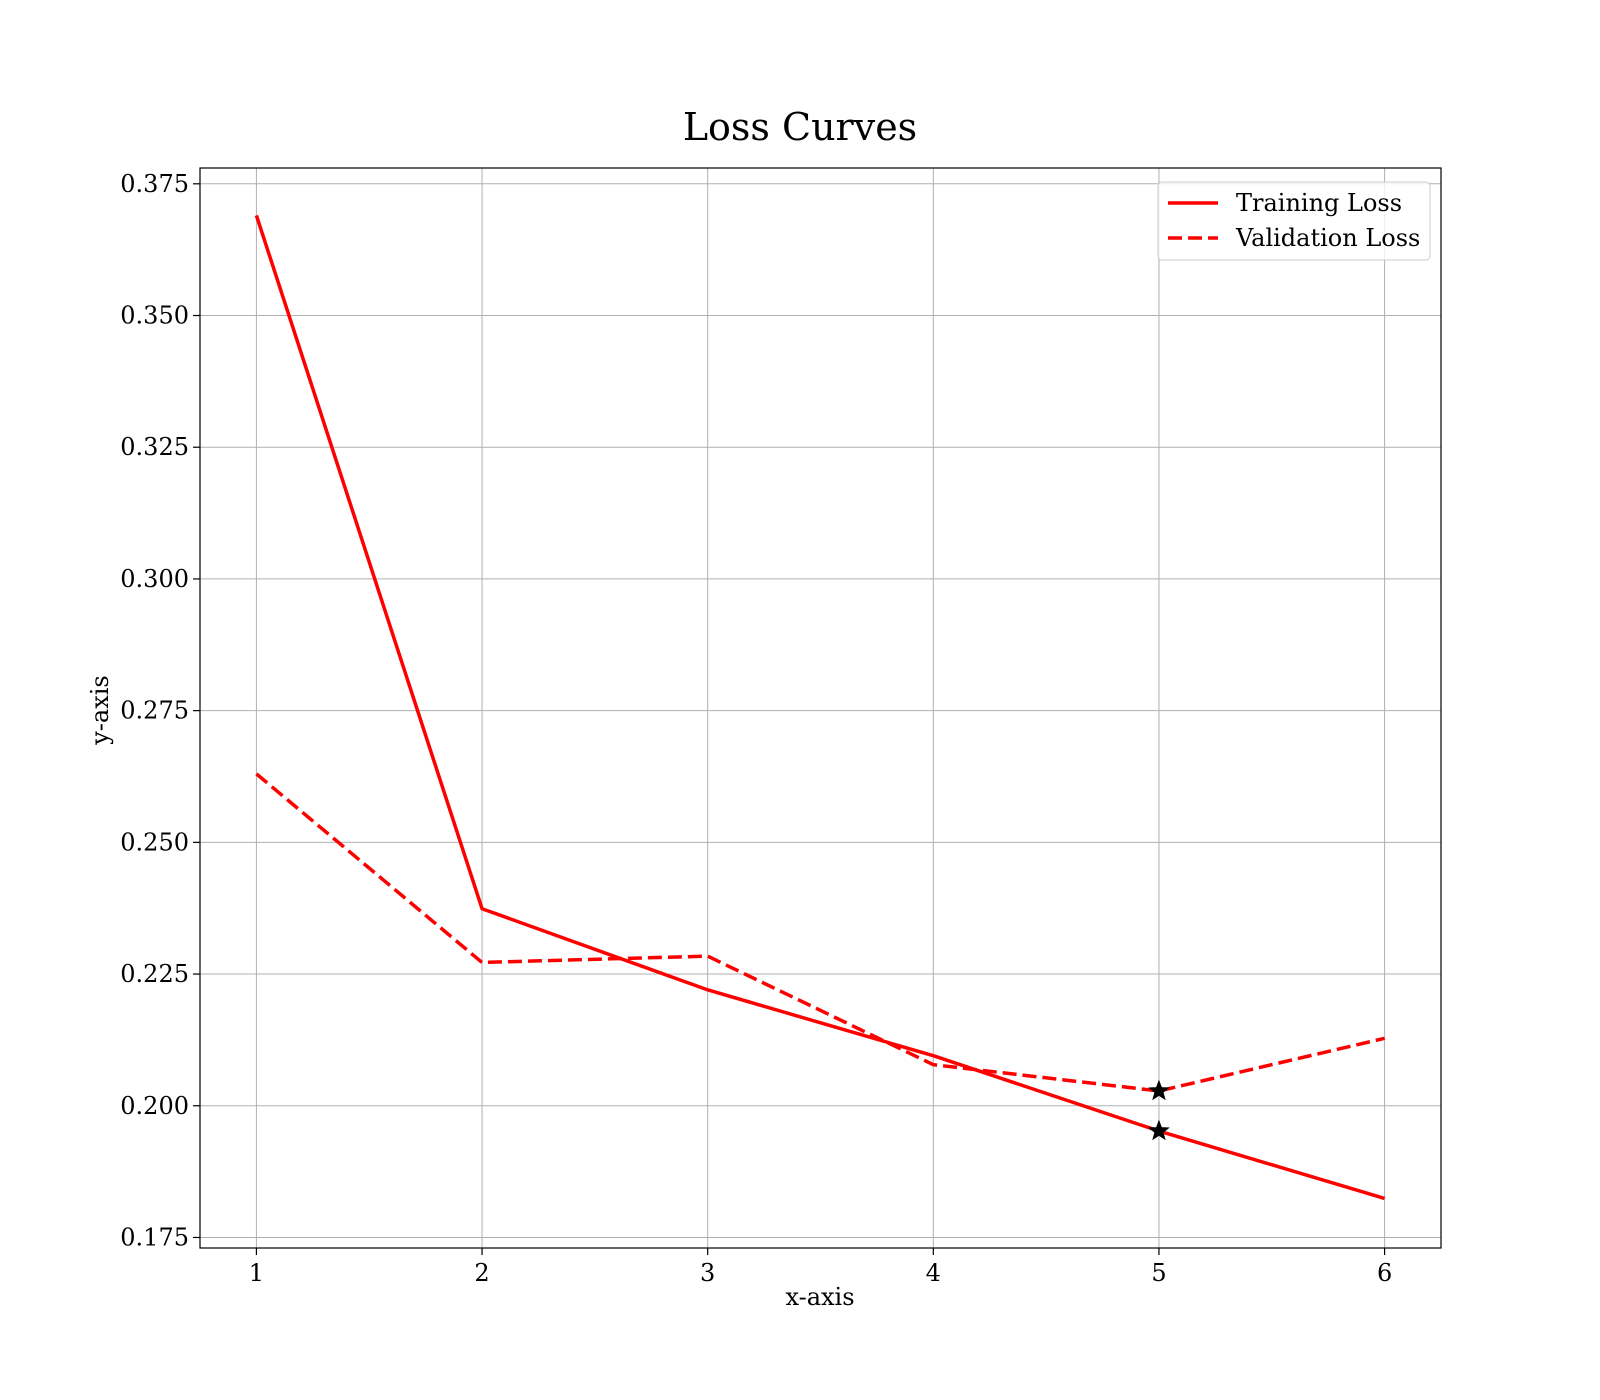 This screenshot has height=1400, width=1600. Describe the element at coordinates (154, 1106) in the screenshot. I see `y-tick-label: 0.200` at that location.